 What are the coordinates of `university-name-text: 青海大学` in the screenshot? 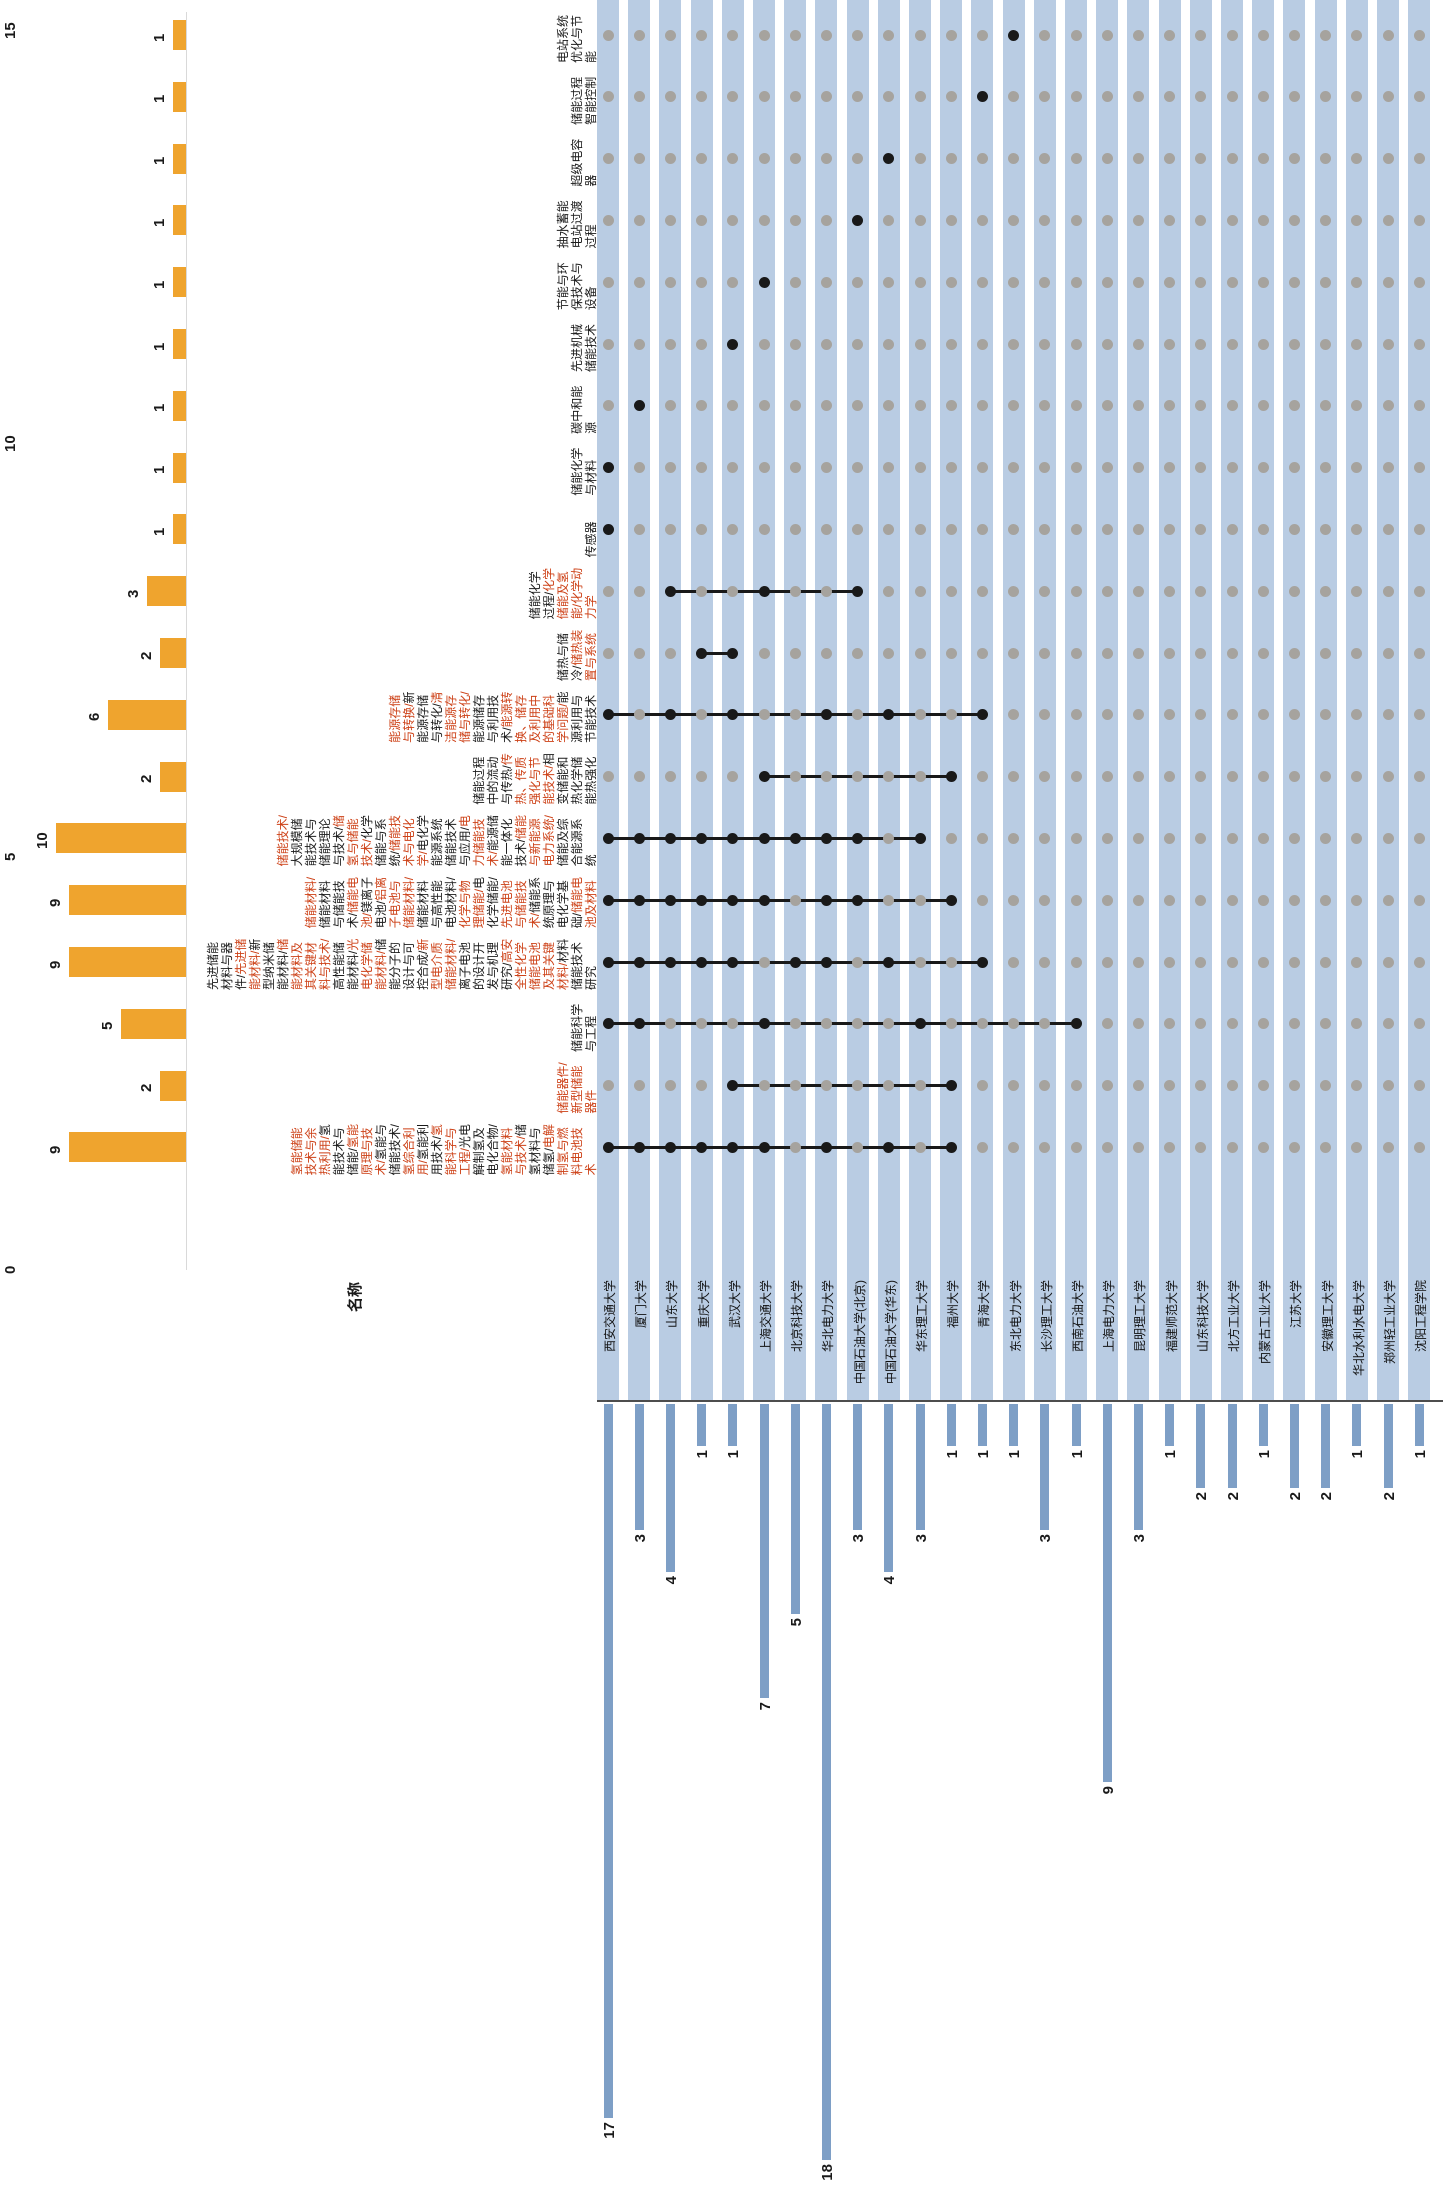 It's located at (984, 1304).